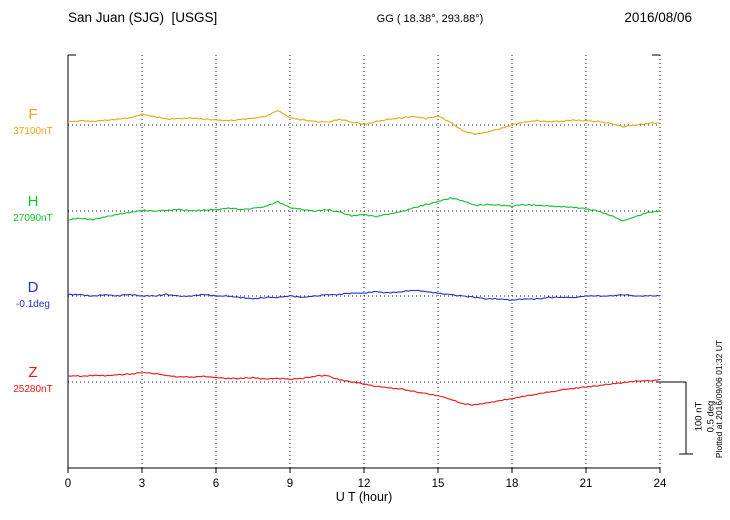  I want to click on trace-H, so click(364, 209).